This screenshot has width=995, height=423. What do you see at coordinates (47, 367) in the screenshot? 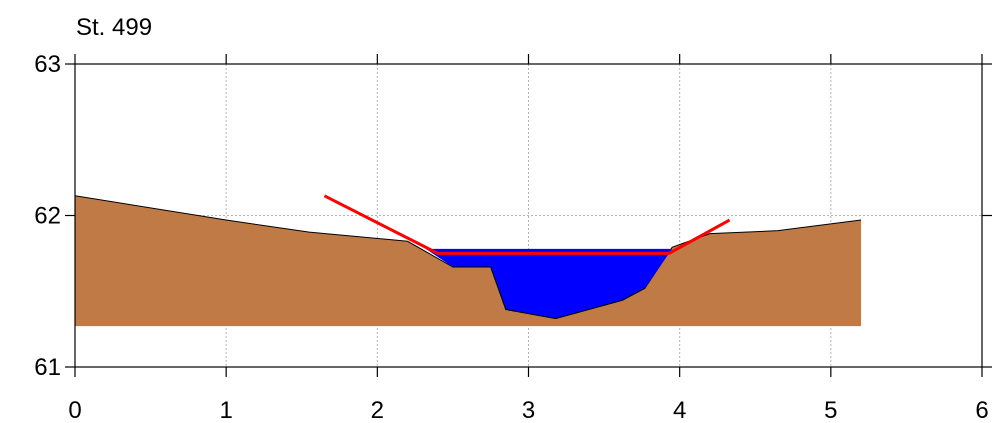
I see `y-tick-label: 61` at bounding box center [47, 367].